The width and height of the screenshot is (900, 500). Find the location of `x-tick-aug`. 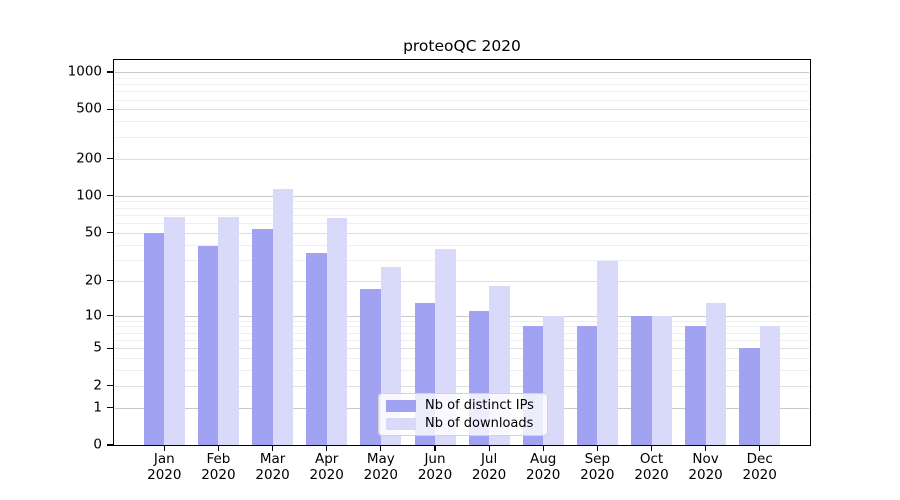

x-tick-aug is located at coordinates (543, 448).